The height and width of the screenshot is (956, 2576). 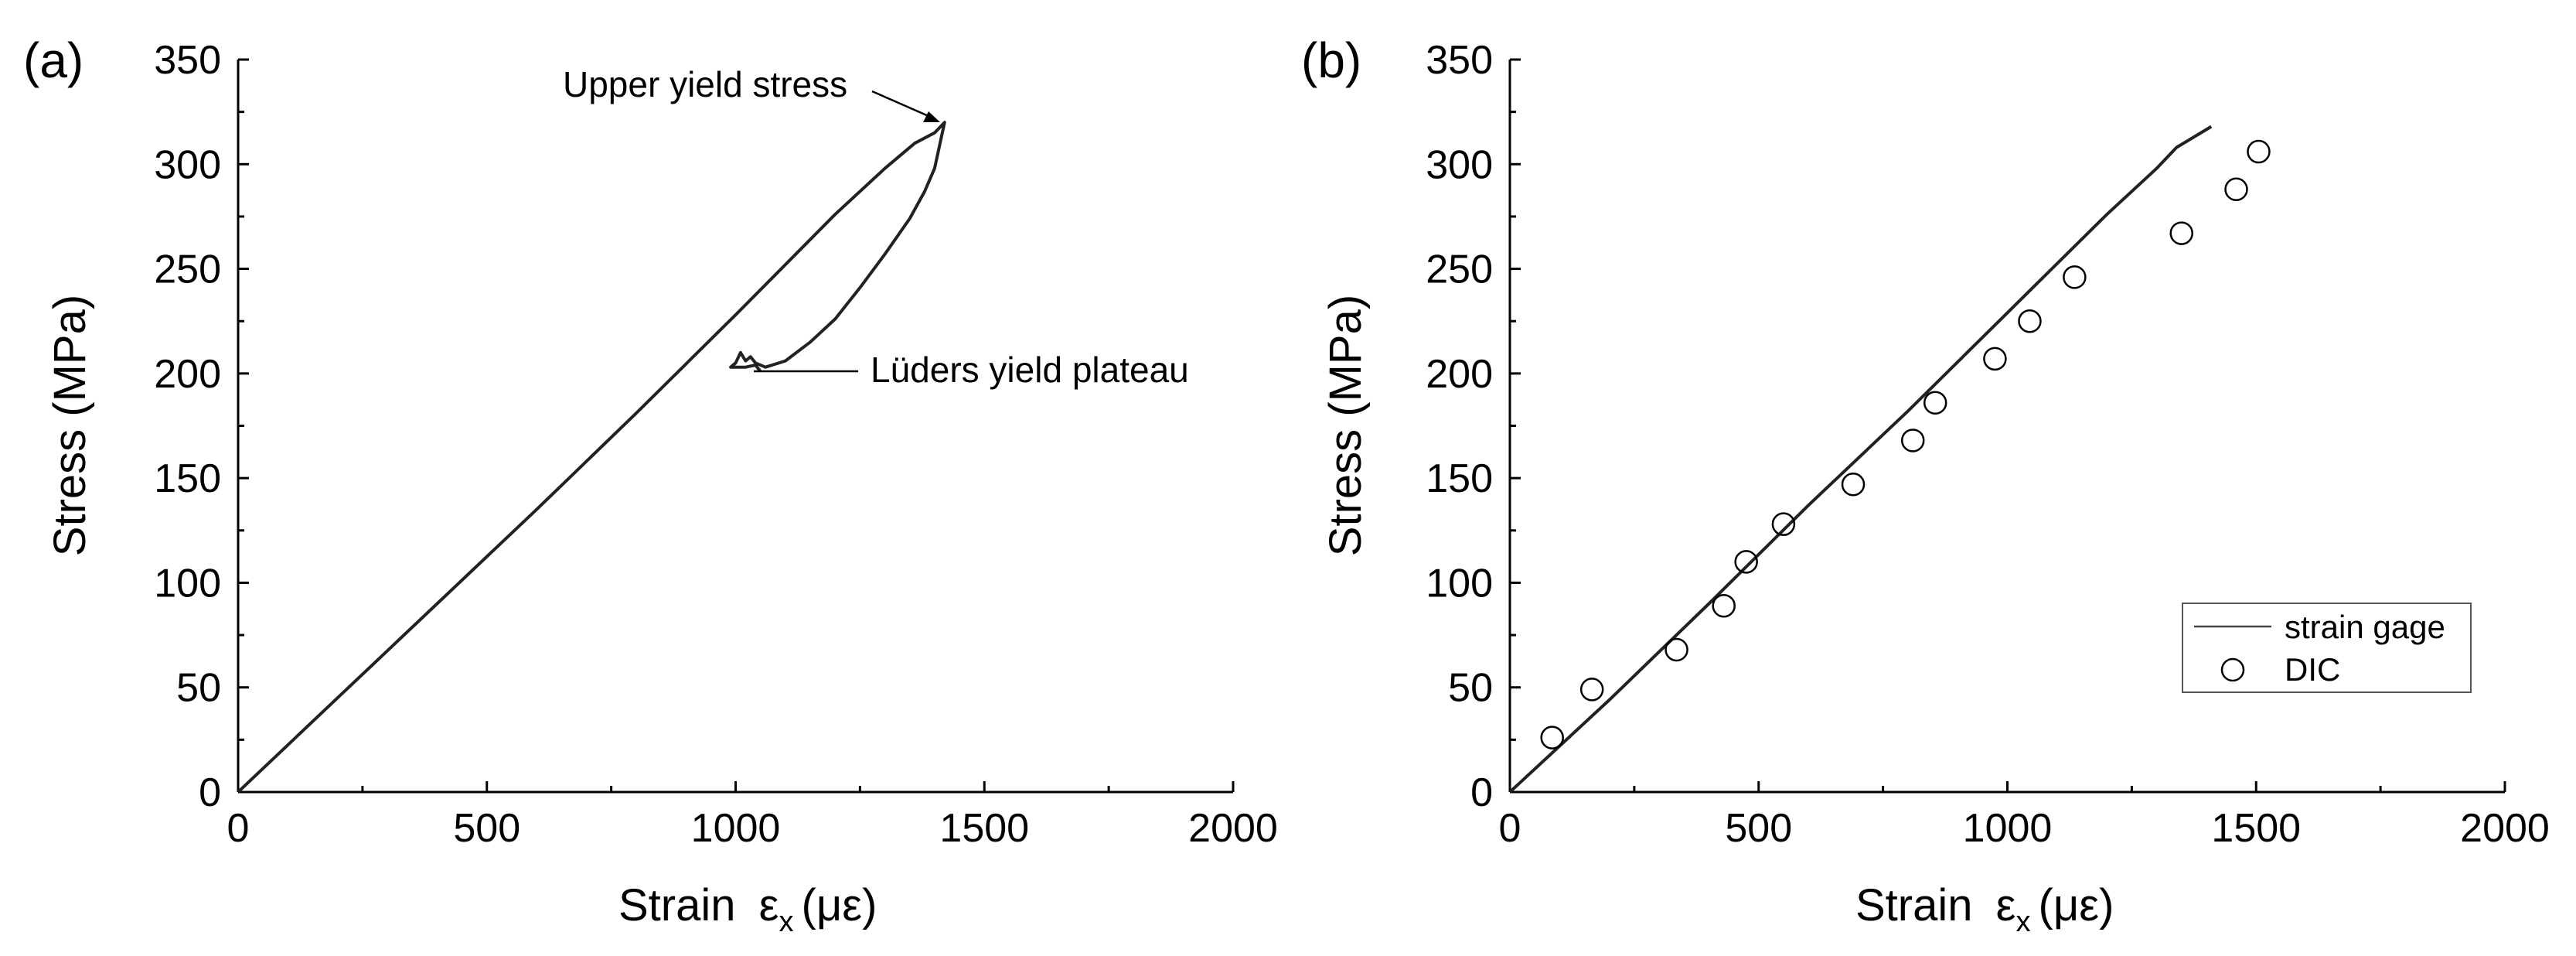 I want to click on panel-b-xlabel-symbol: ε, so click(x=2006, y=905).